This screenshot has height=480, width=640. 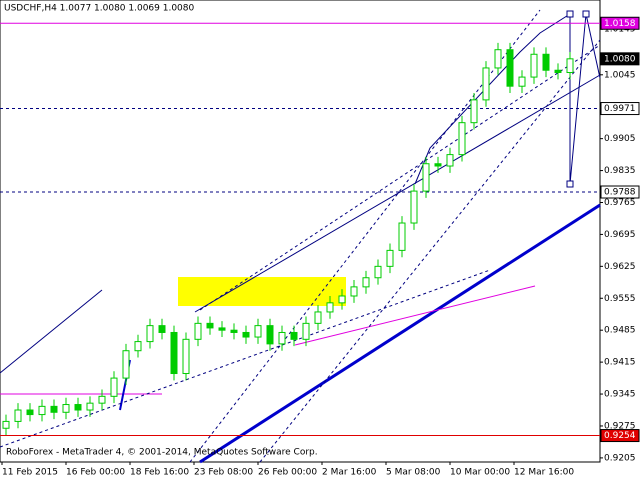 I want to click on level-label: 0.9254, so click(x=620, y=436).